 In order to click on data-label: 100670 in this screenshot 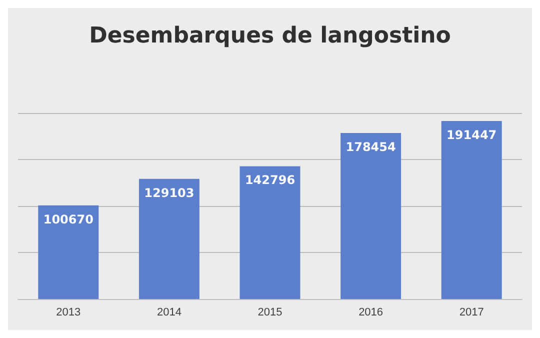, I will do `click(68, 219)`.